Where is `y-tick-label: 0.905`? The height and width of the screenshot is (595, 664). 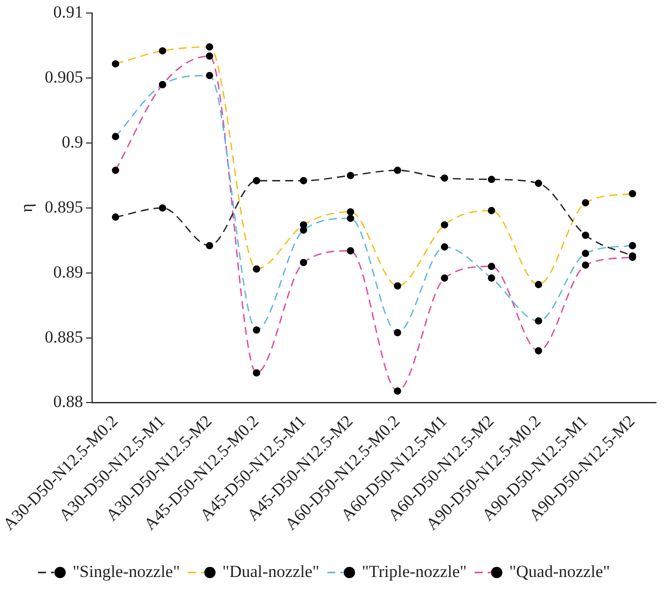
y-tick-label: 0.905 is located at coordinates (64, 77).